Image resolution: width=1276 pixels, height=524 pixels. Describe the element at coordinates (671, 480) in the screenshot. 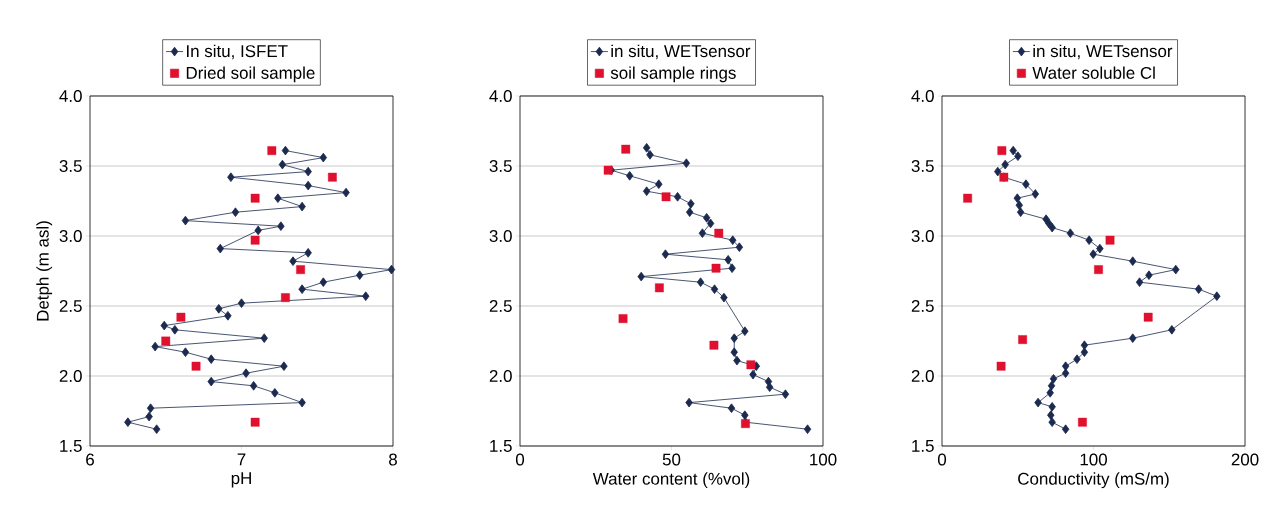

I see `x-axis-title: Water content (%vol)` at that location.